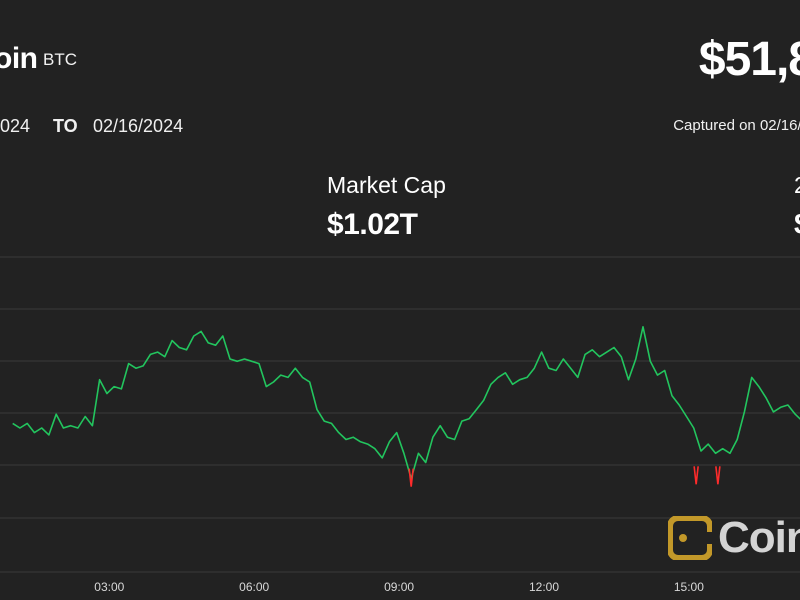 The image size is (800, 600). Describe the element at coordinates (749, 59) in the screenshot. I see `current-price: $51,8` at that location.